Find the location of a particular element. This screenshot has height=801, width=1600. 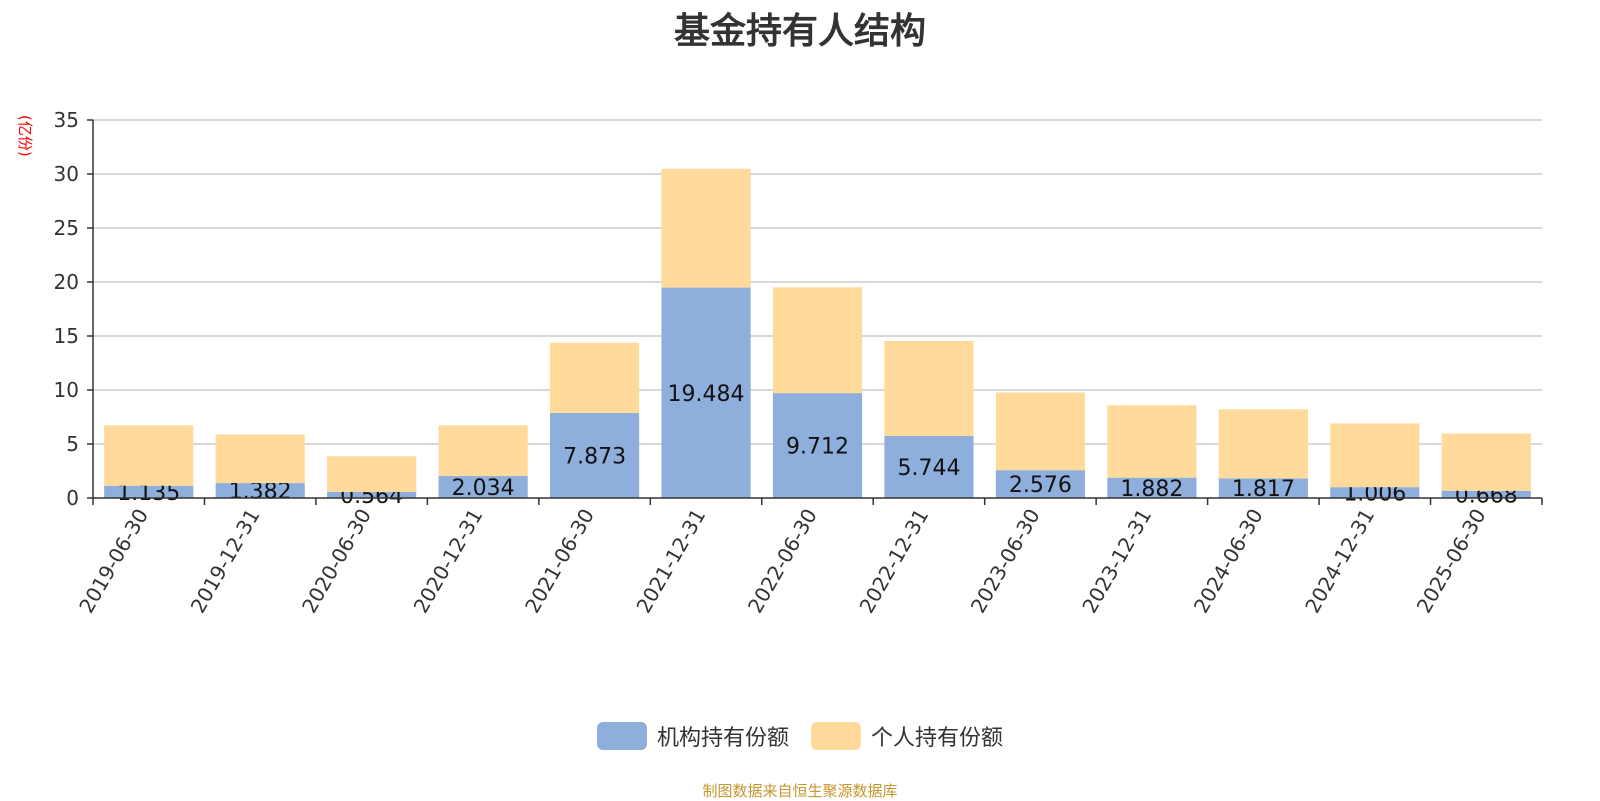

bar-label-institution-1: 1.382 is located at coordinates (260, 492).